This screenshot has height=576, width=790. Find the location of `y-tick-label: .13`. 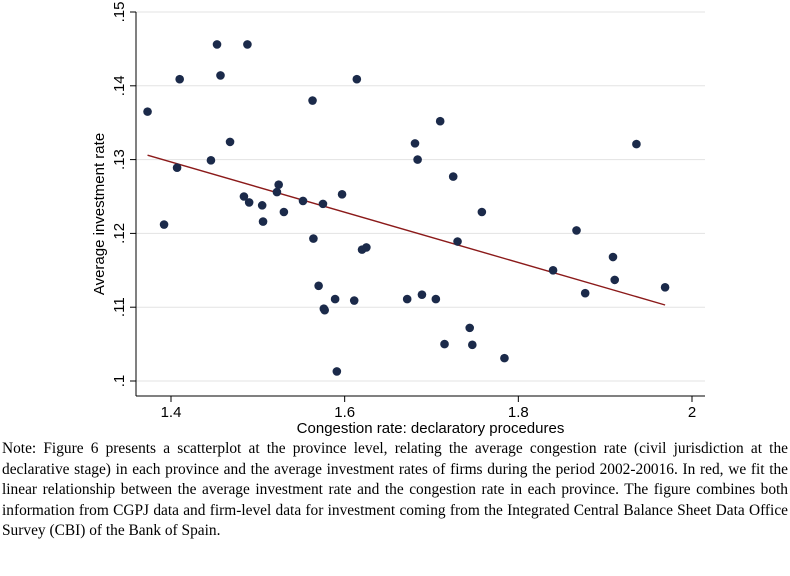

y-tick-label: .13 is located at coordinates (119, 159).